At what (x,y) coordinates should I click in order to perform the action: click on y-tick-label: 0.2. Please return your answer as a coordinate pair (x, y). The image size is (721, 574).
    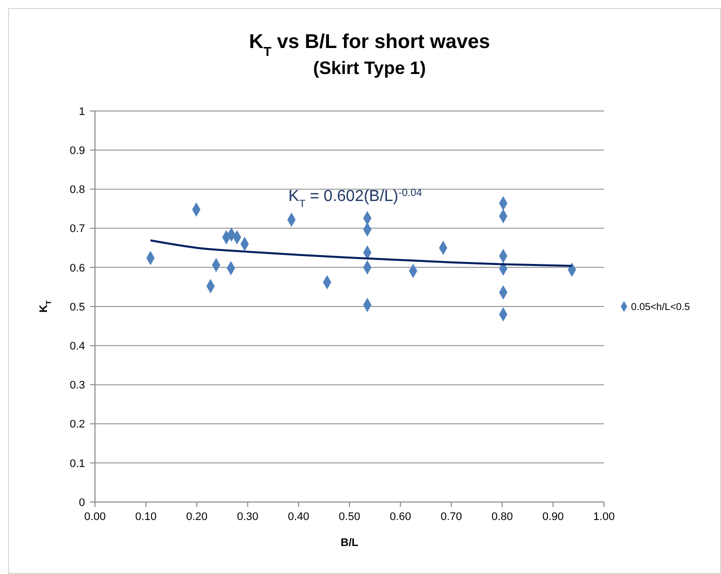
    Looking at the image, I should click on (77, 424).